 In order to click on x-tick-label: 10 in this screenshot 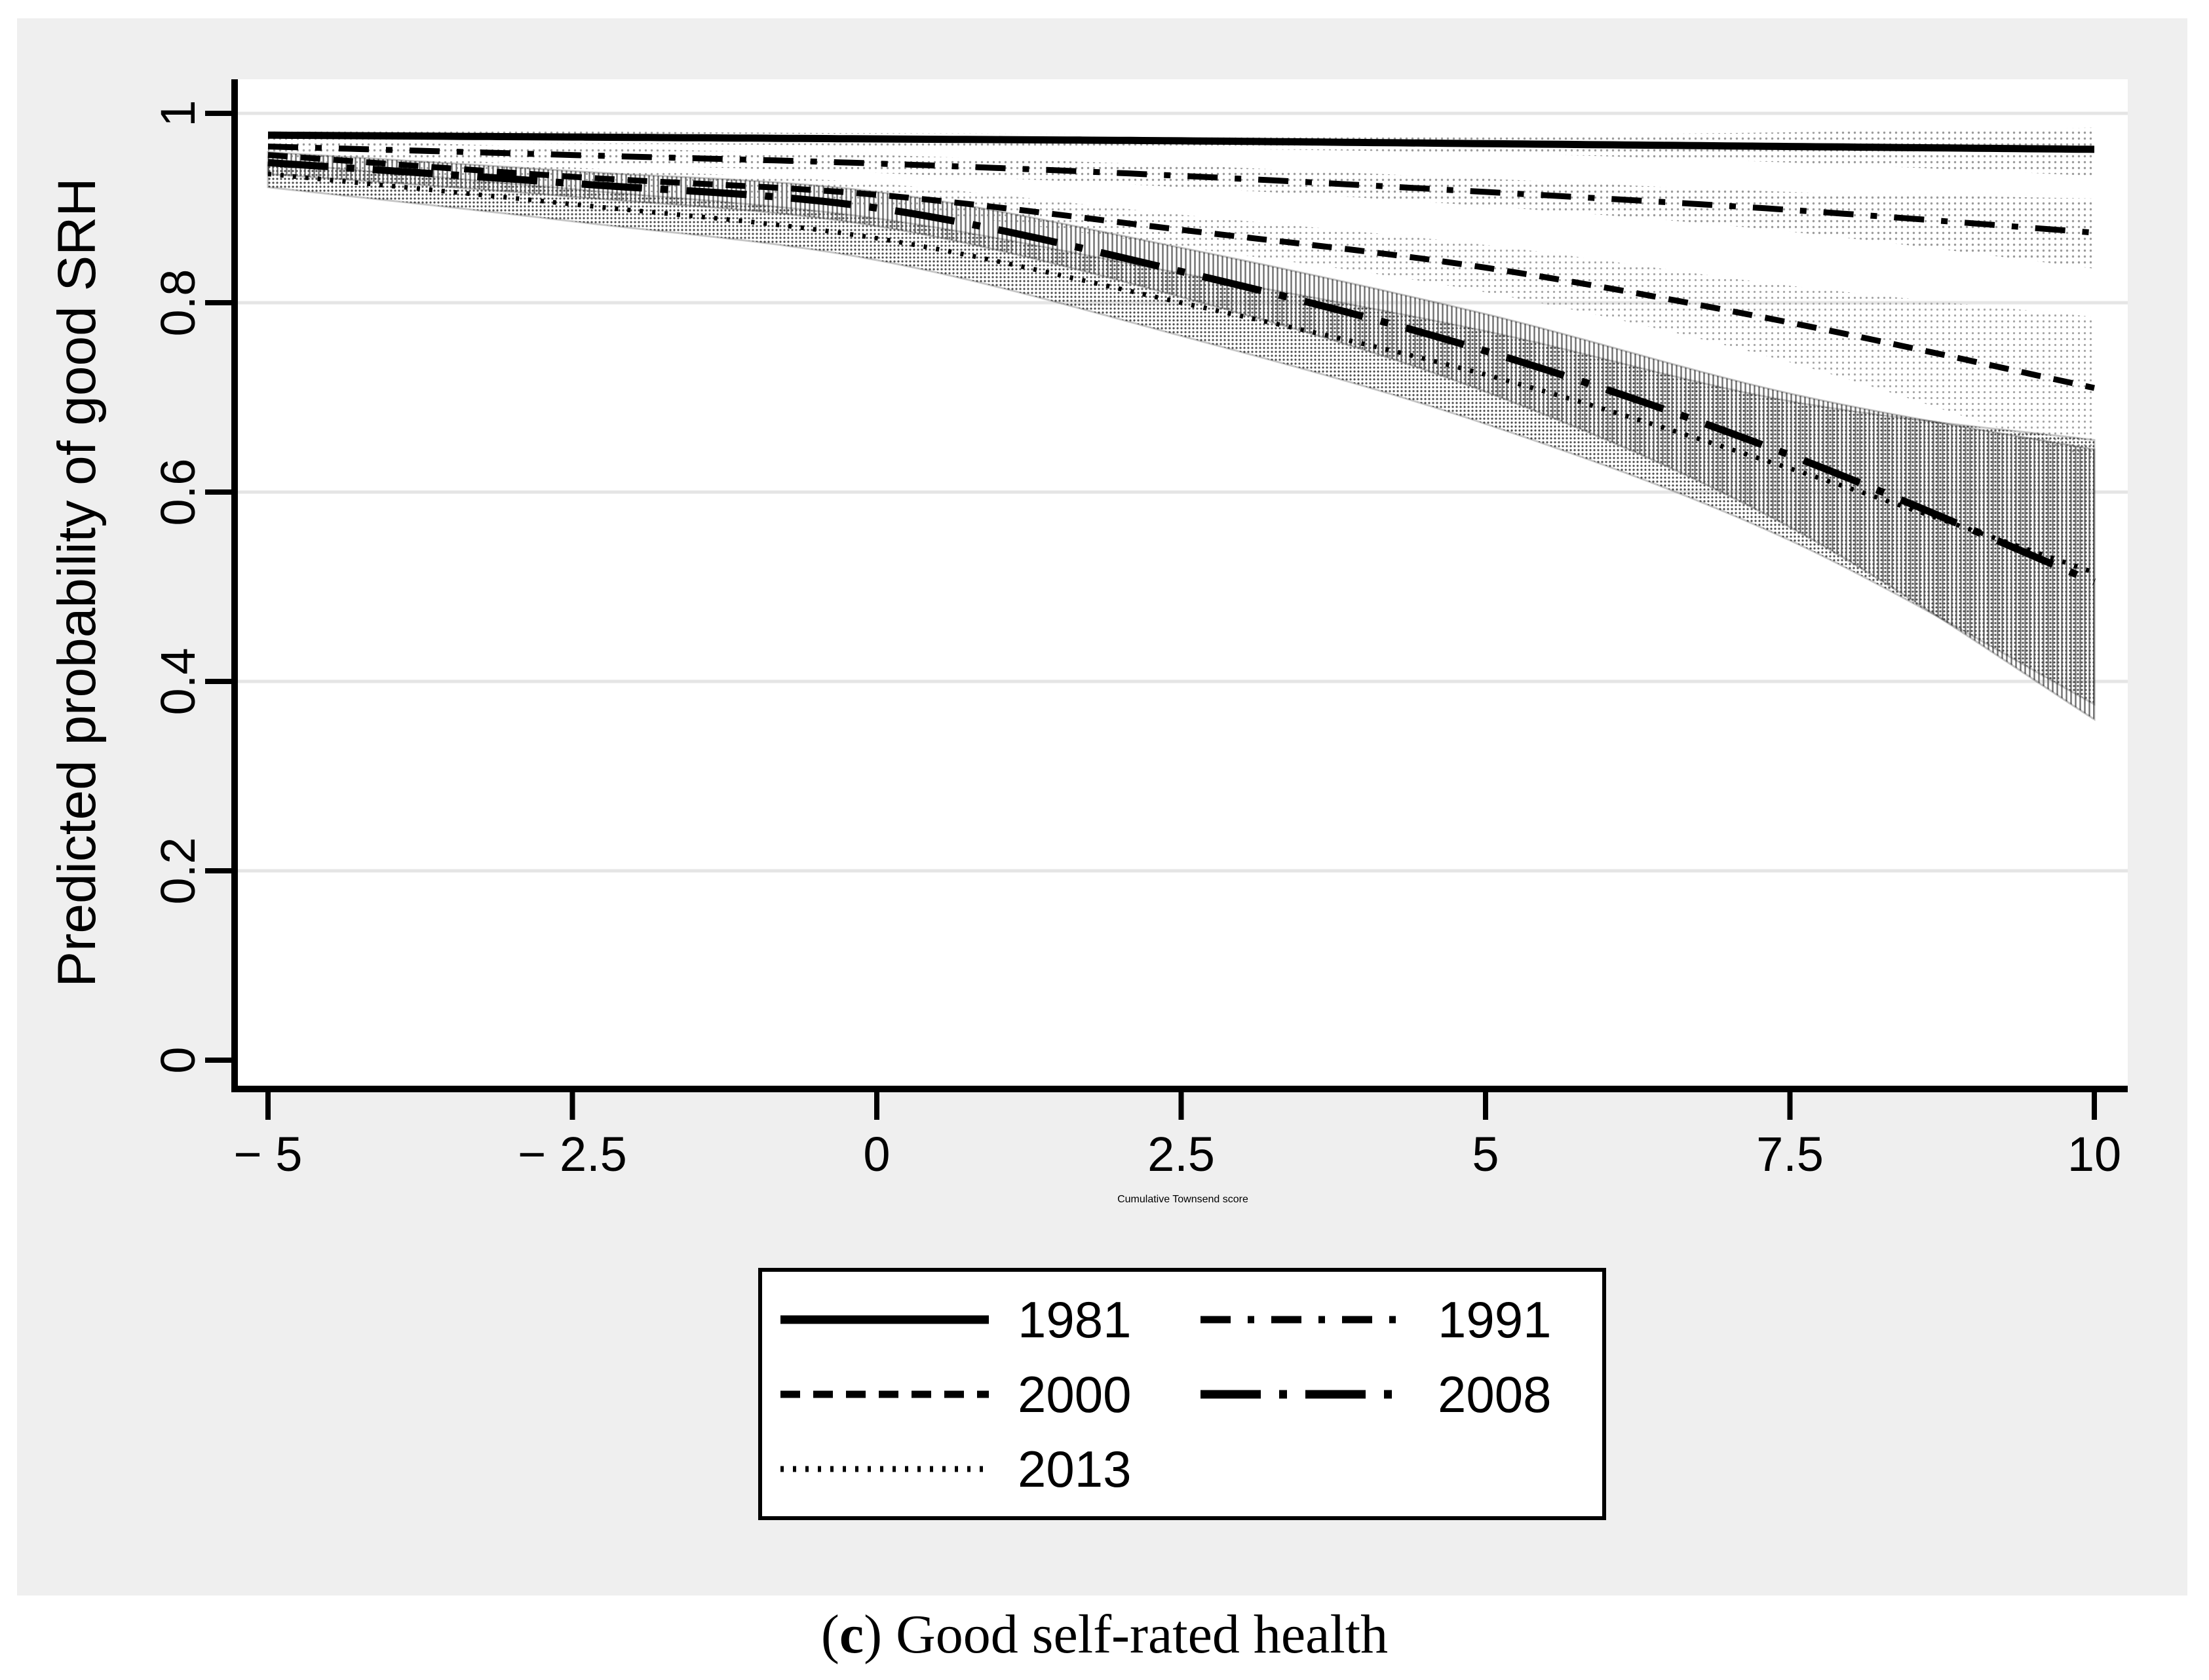, I will do `click(2094, 1154)`.